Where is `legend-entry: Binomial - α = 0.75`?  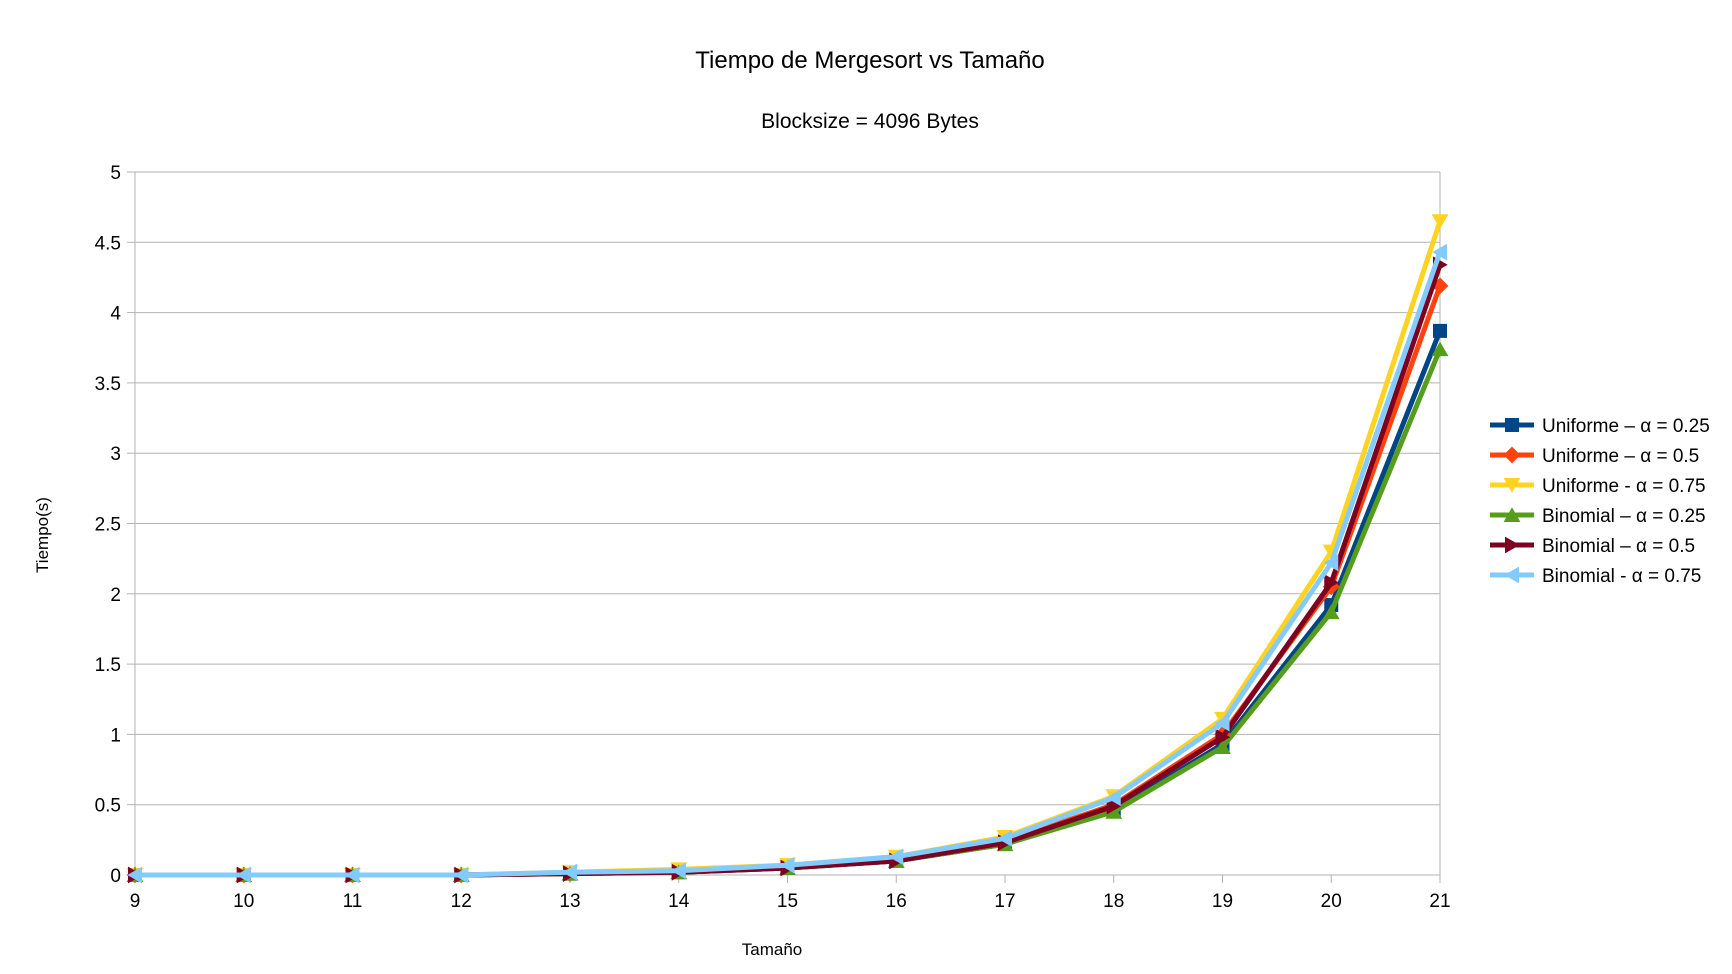 legend-entry: Binomial - α = 0.75 is located at coordinates (1595, 576).